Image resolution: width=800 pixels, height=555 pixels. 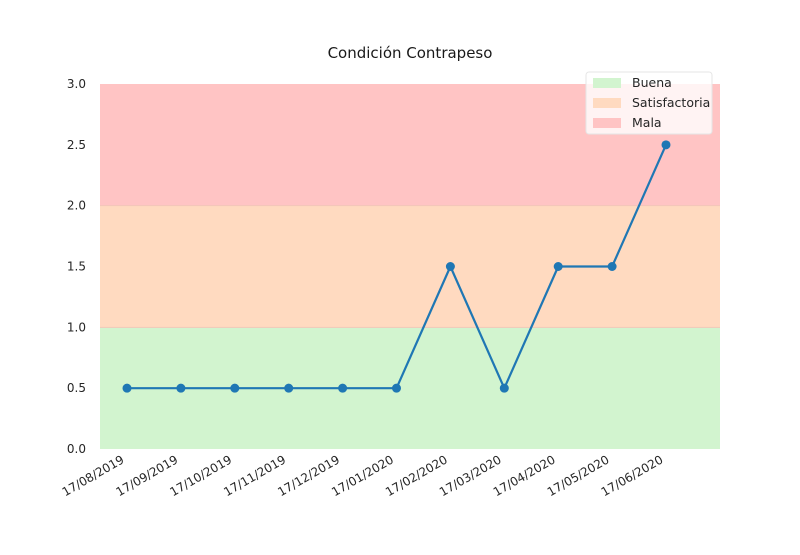 What do you see at coordinates (76, 206) in the screenshot?
I see `y-tick-label: 2.0` at bounding box center [76, 206].